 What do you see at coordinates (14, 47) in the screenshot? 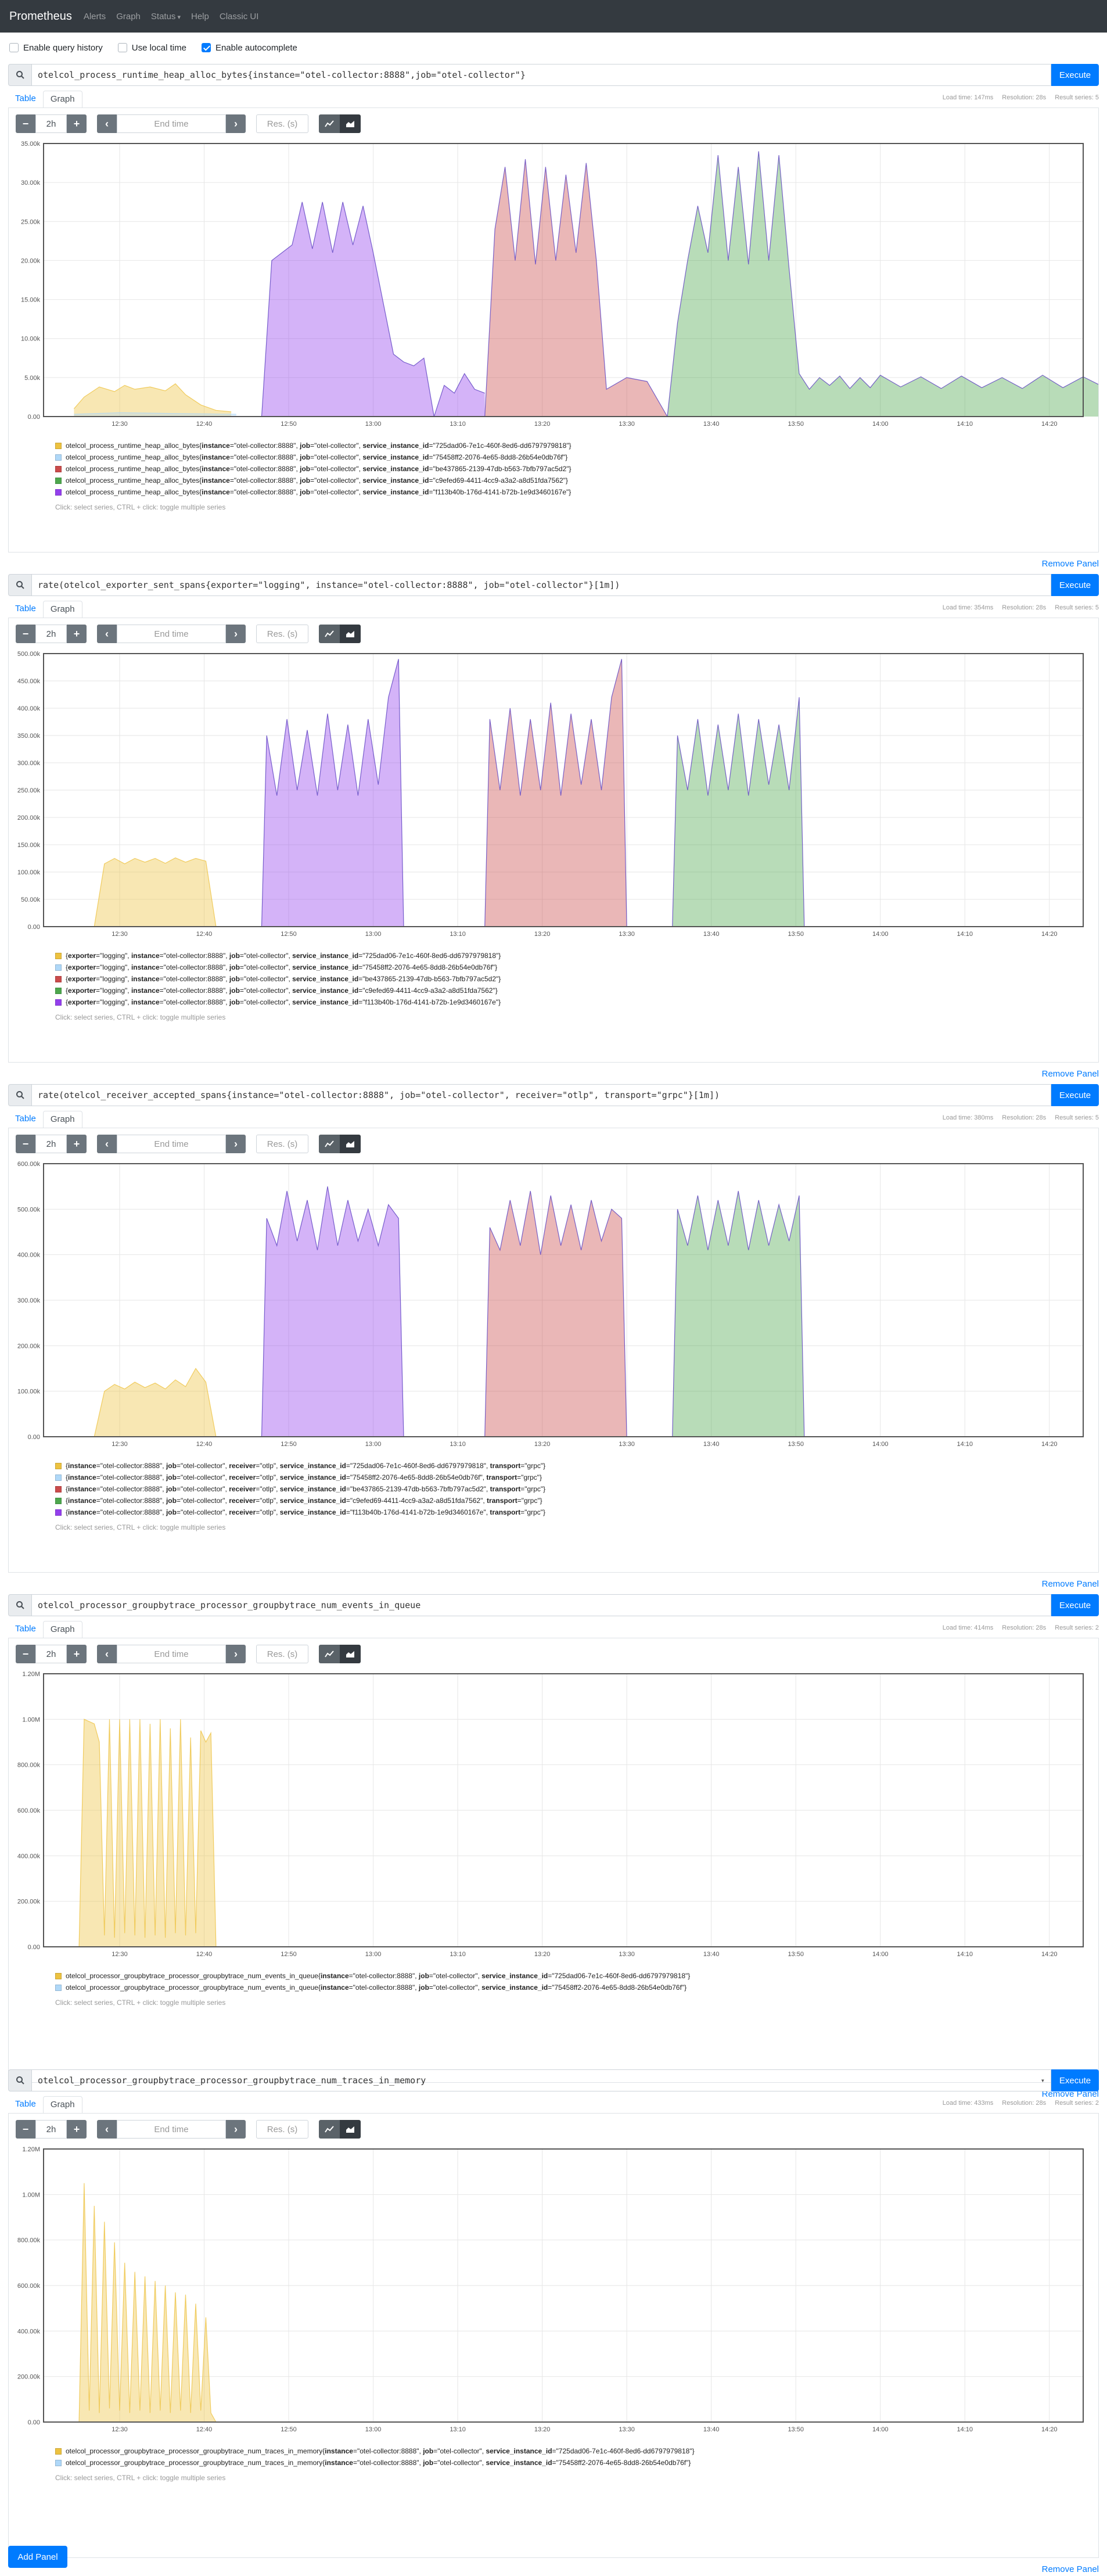
I see `query-history-checkbox` at bounding box center [14, 47].